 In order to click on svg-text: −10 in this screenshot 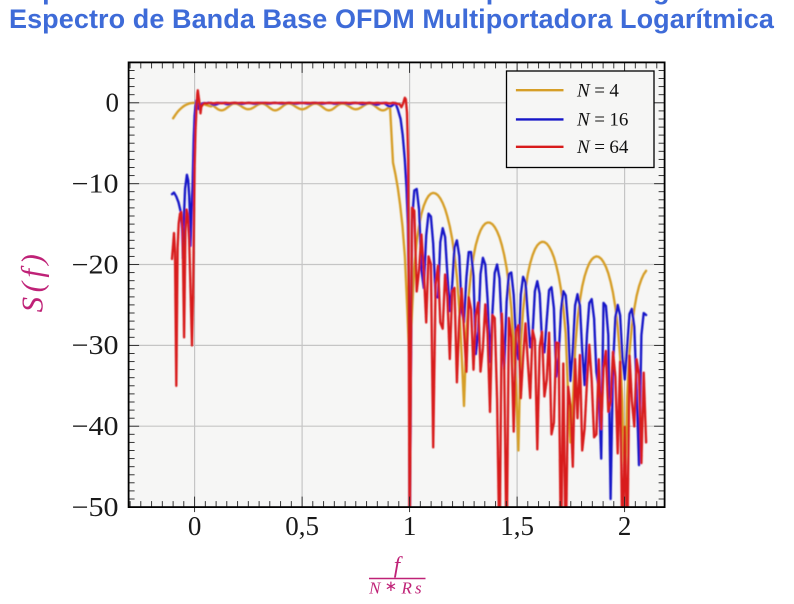, I will do `click(95, 184)`.